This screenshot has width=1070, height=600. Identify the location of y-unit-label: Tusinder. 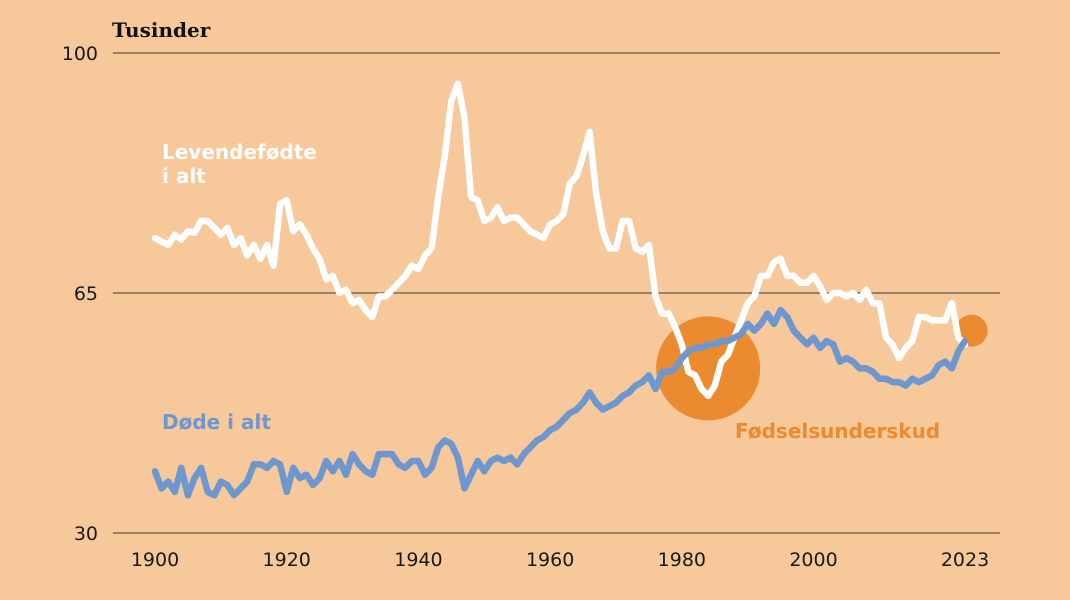
(161, 30).